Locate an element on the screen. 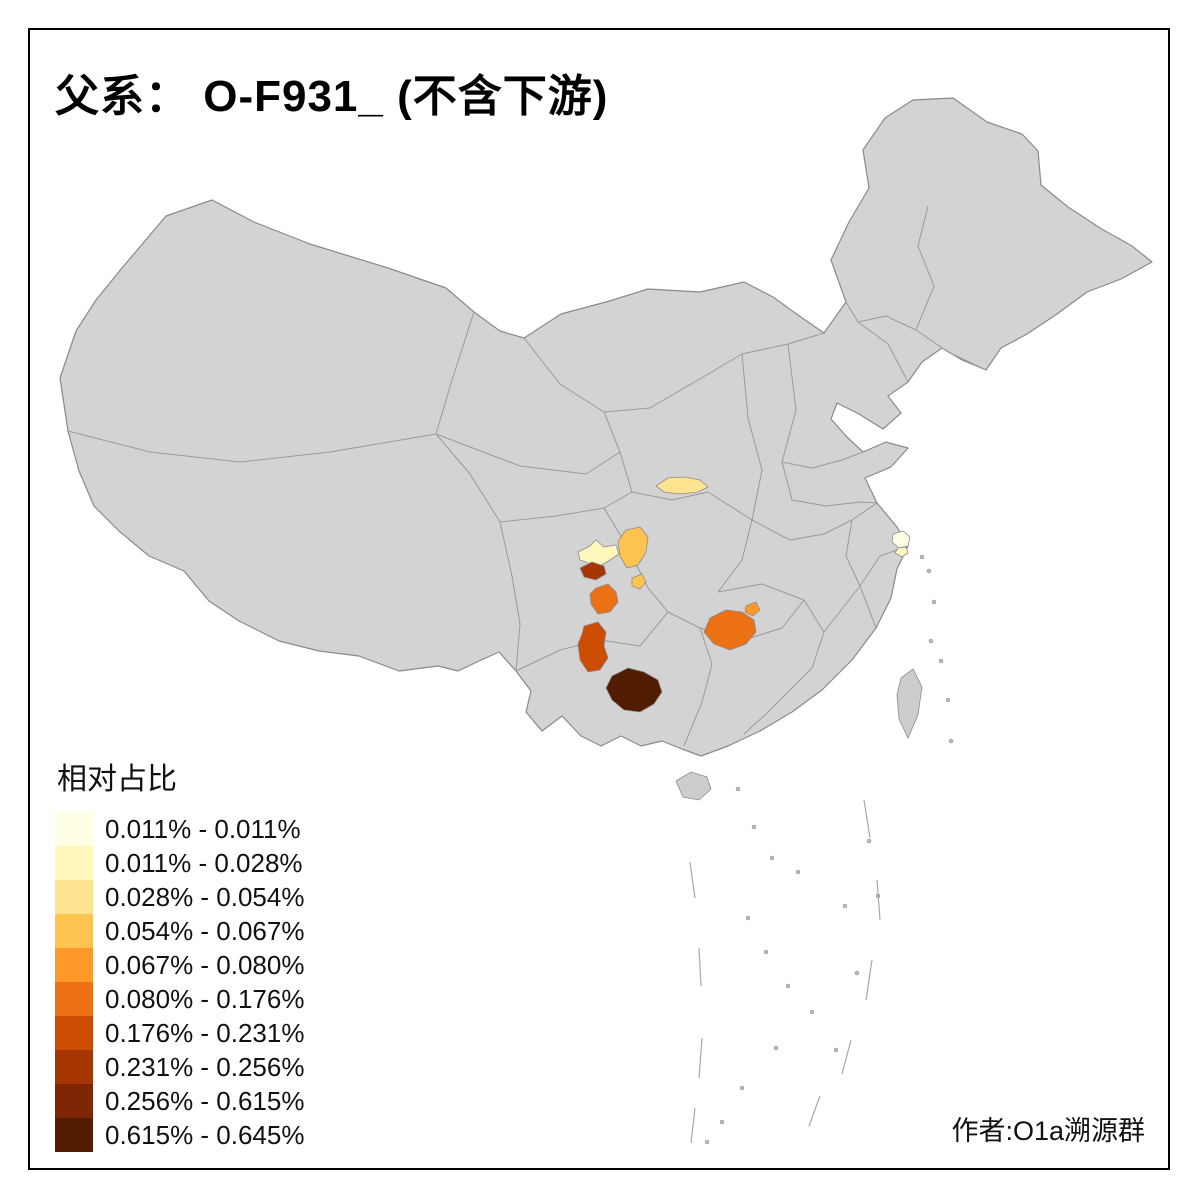 This screenshot has width=1200, height=1200. legend-row: 0.028% - 0.054% is located at coordinates (179, 897).